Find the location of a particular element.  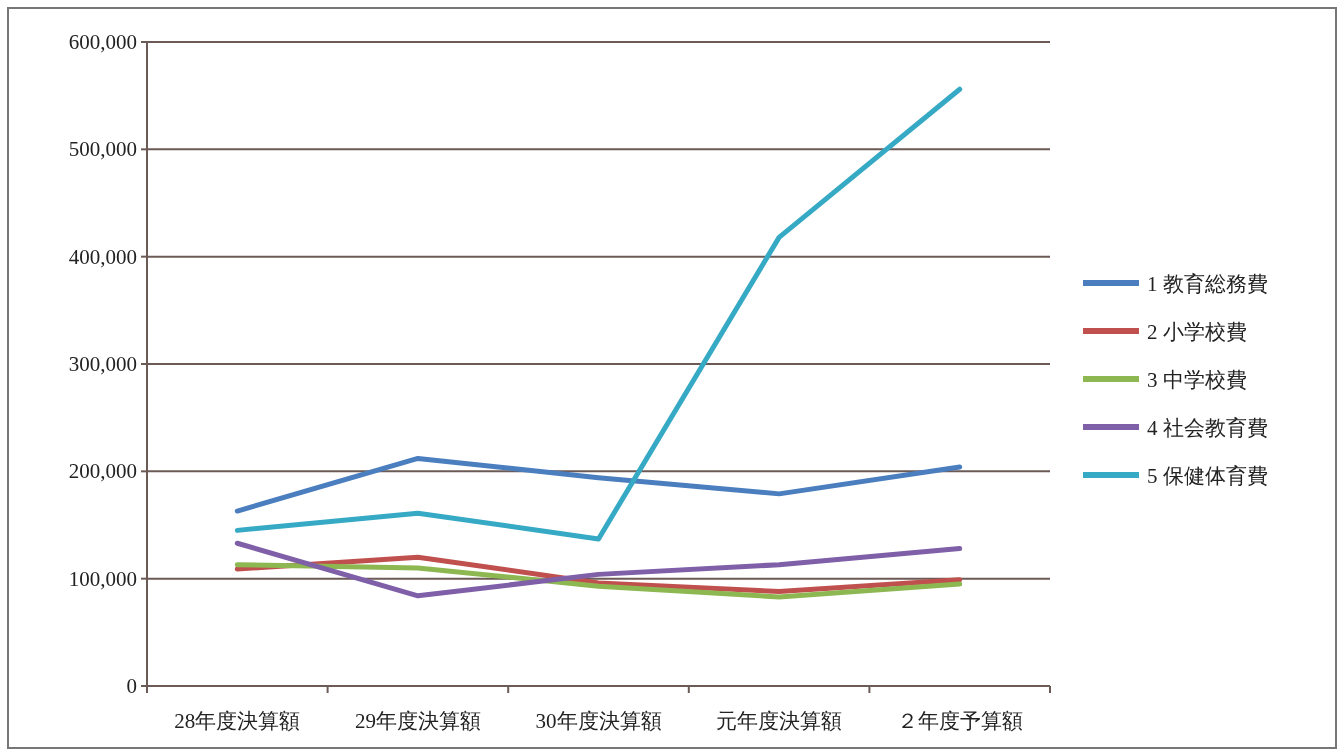

y-tick-label: 500,000 is located at coordinates (102, 149).